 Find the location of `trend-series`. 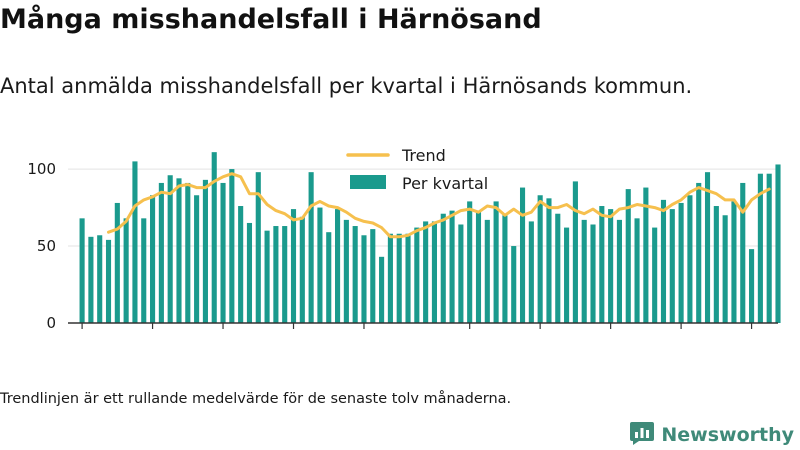

trend-series is located at coordinates (439, 205).